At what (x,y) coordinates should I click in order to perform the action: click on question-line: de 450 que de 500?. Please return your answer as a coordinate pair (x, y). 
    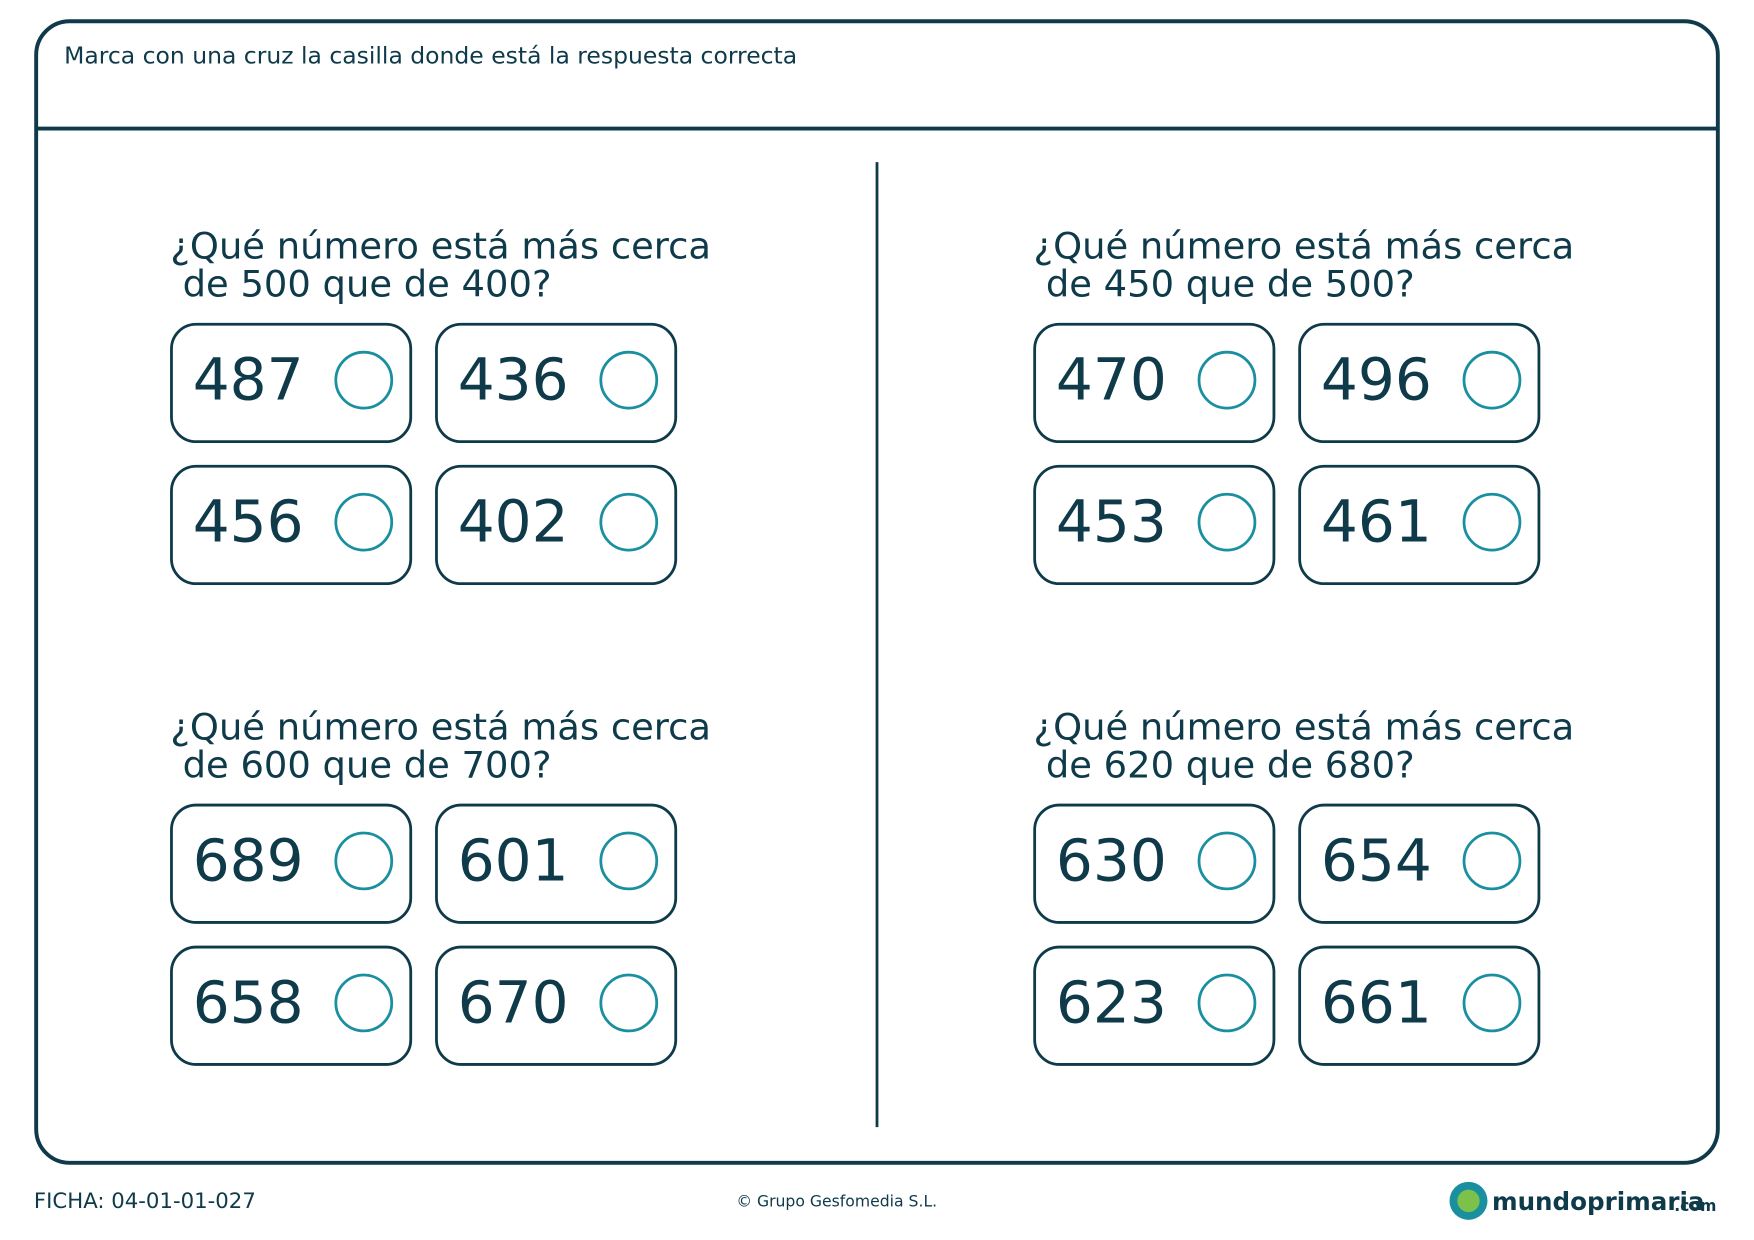
    Looking at the image, I should click on (1230, 284).